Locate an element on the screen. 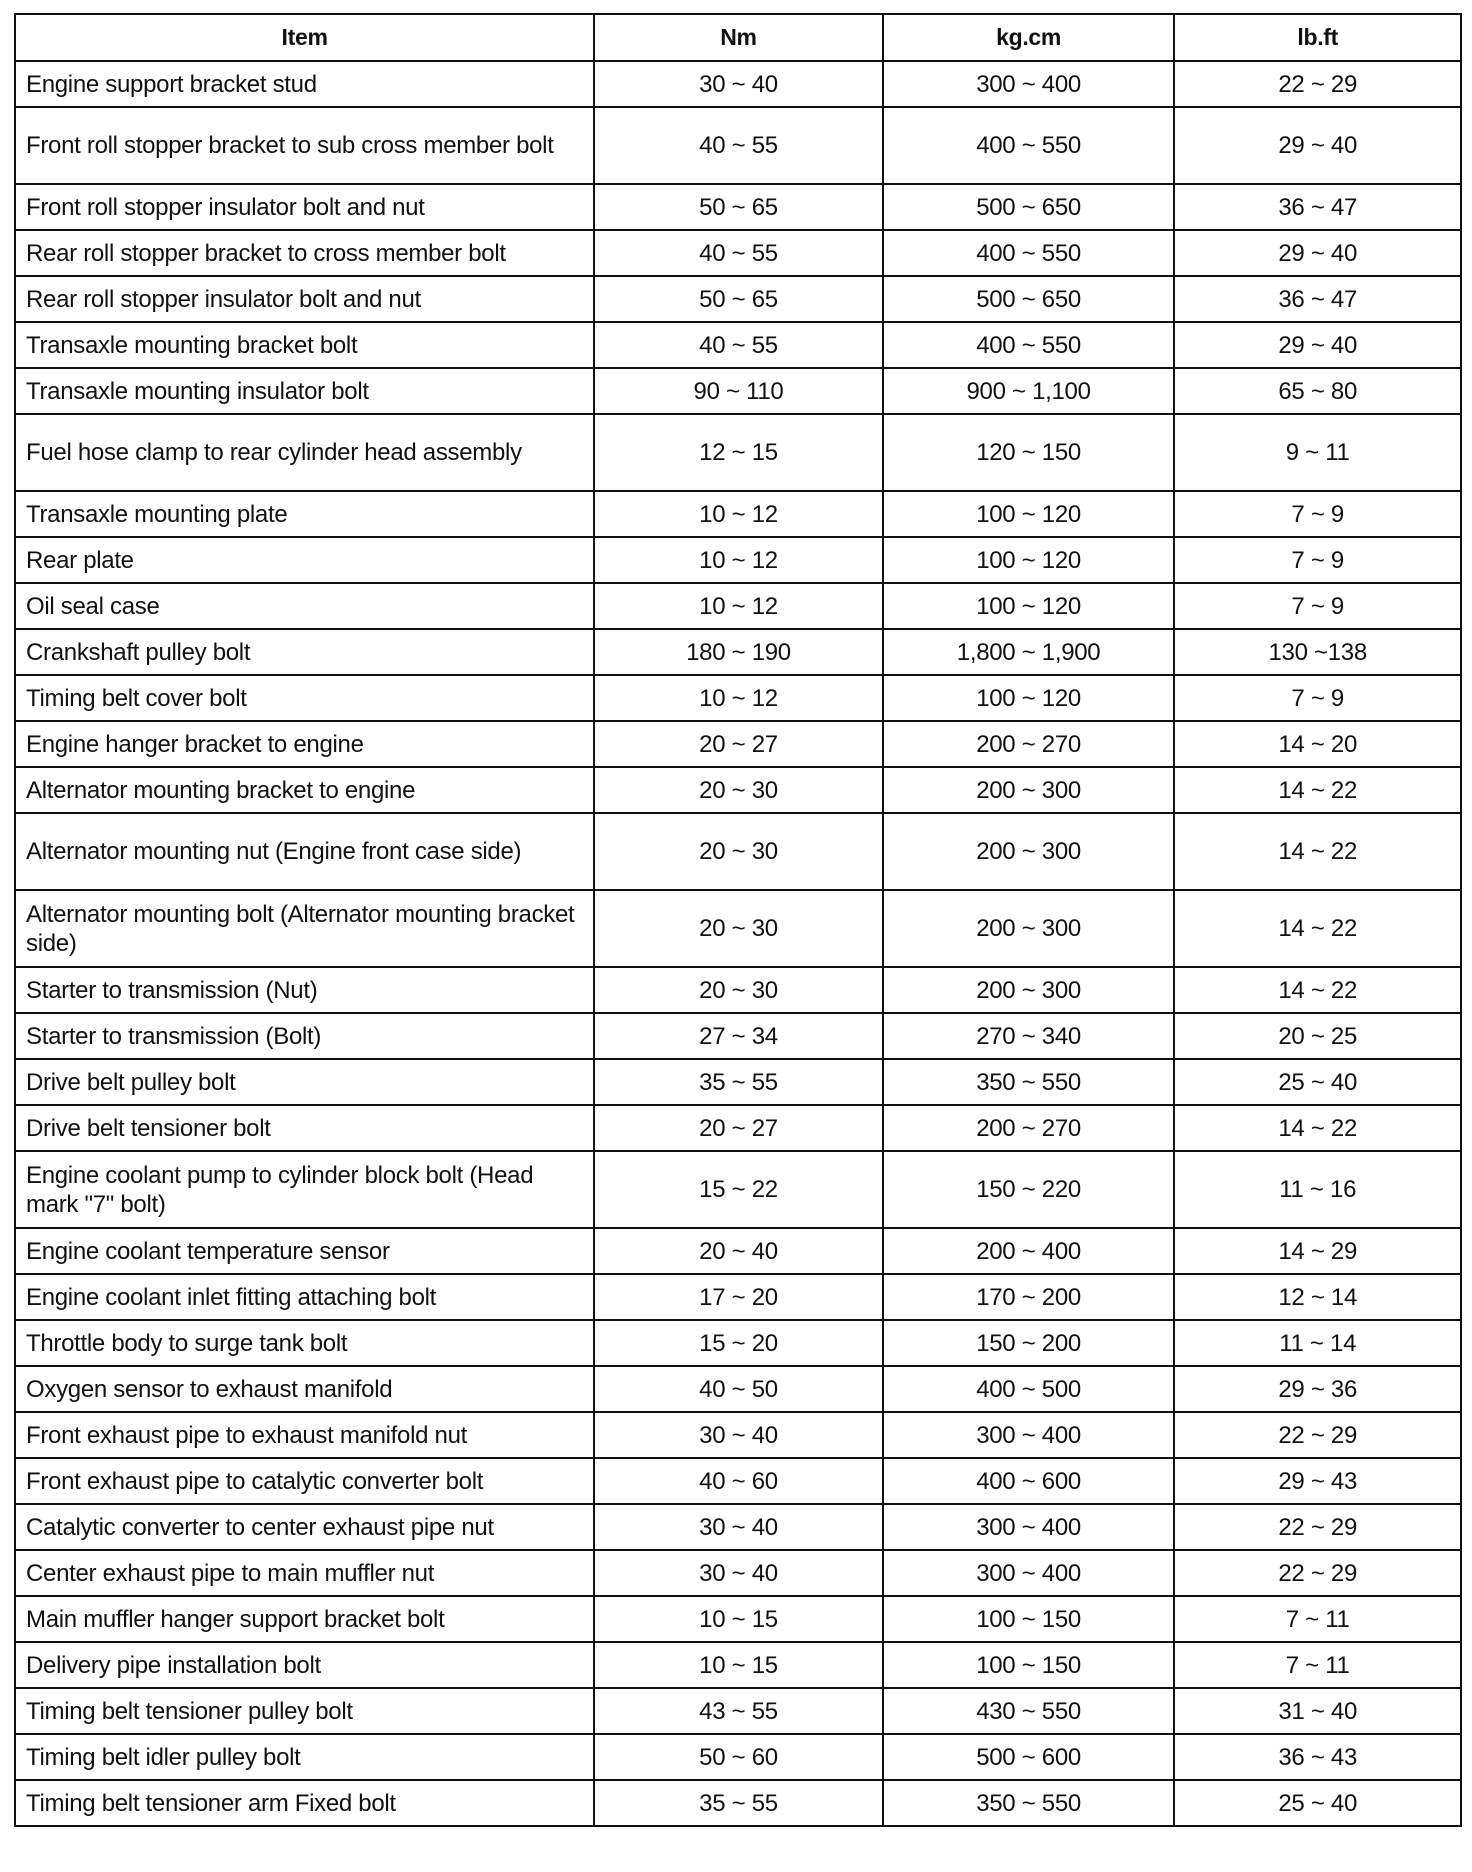  item-cell: Transaxle mounting bracket bolt is located at coordinates (304, 345).